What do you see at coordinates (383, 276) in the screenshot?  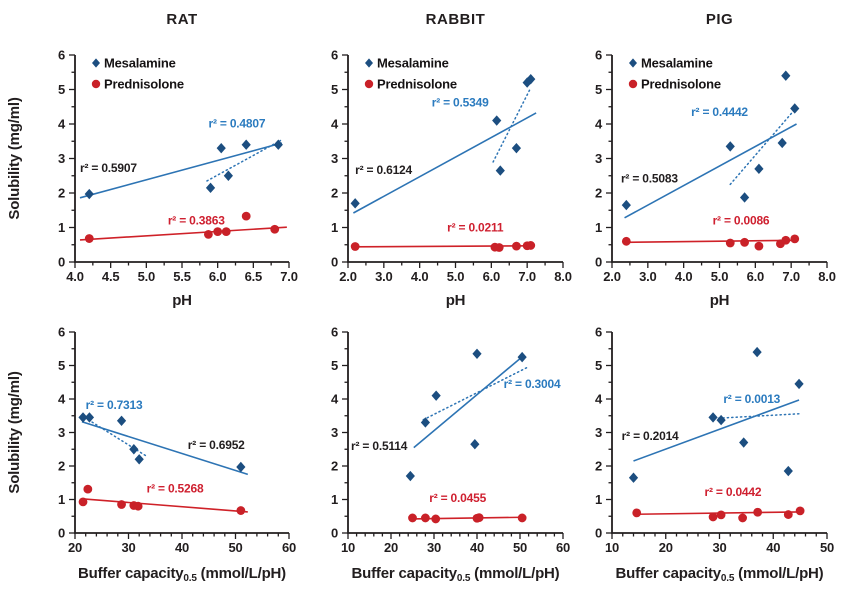 I see `x-tick-label: 3.0` at bounding box center [383, 276].